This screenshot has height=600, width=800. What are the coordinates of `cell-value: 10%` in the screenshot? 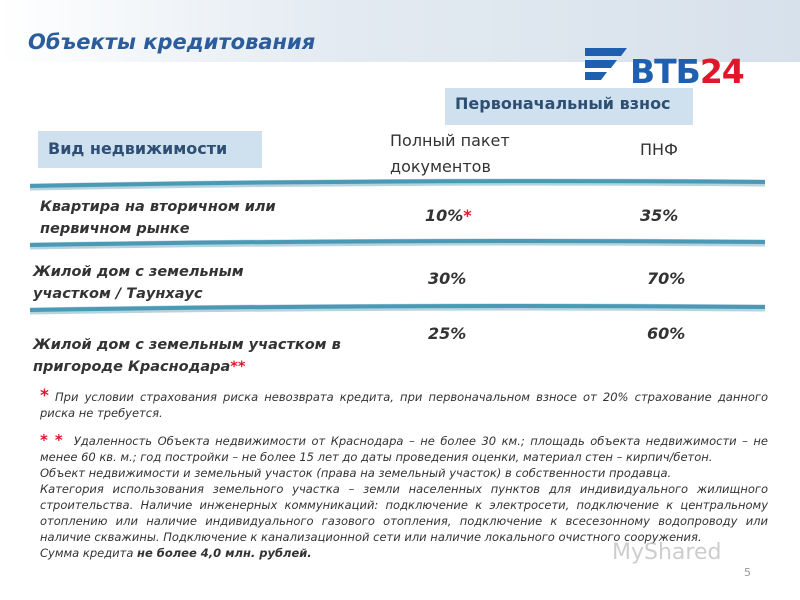 It's located at (444, 215).